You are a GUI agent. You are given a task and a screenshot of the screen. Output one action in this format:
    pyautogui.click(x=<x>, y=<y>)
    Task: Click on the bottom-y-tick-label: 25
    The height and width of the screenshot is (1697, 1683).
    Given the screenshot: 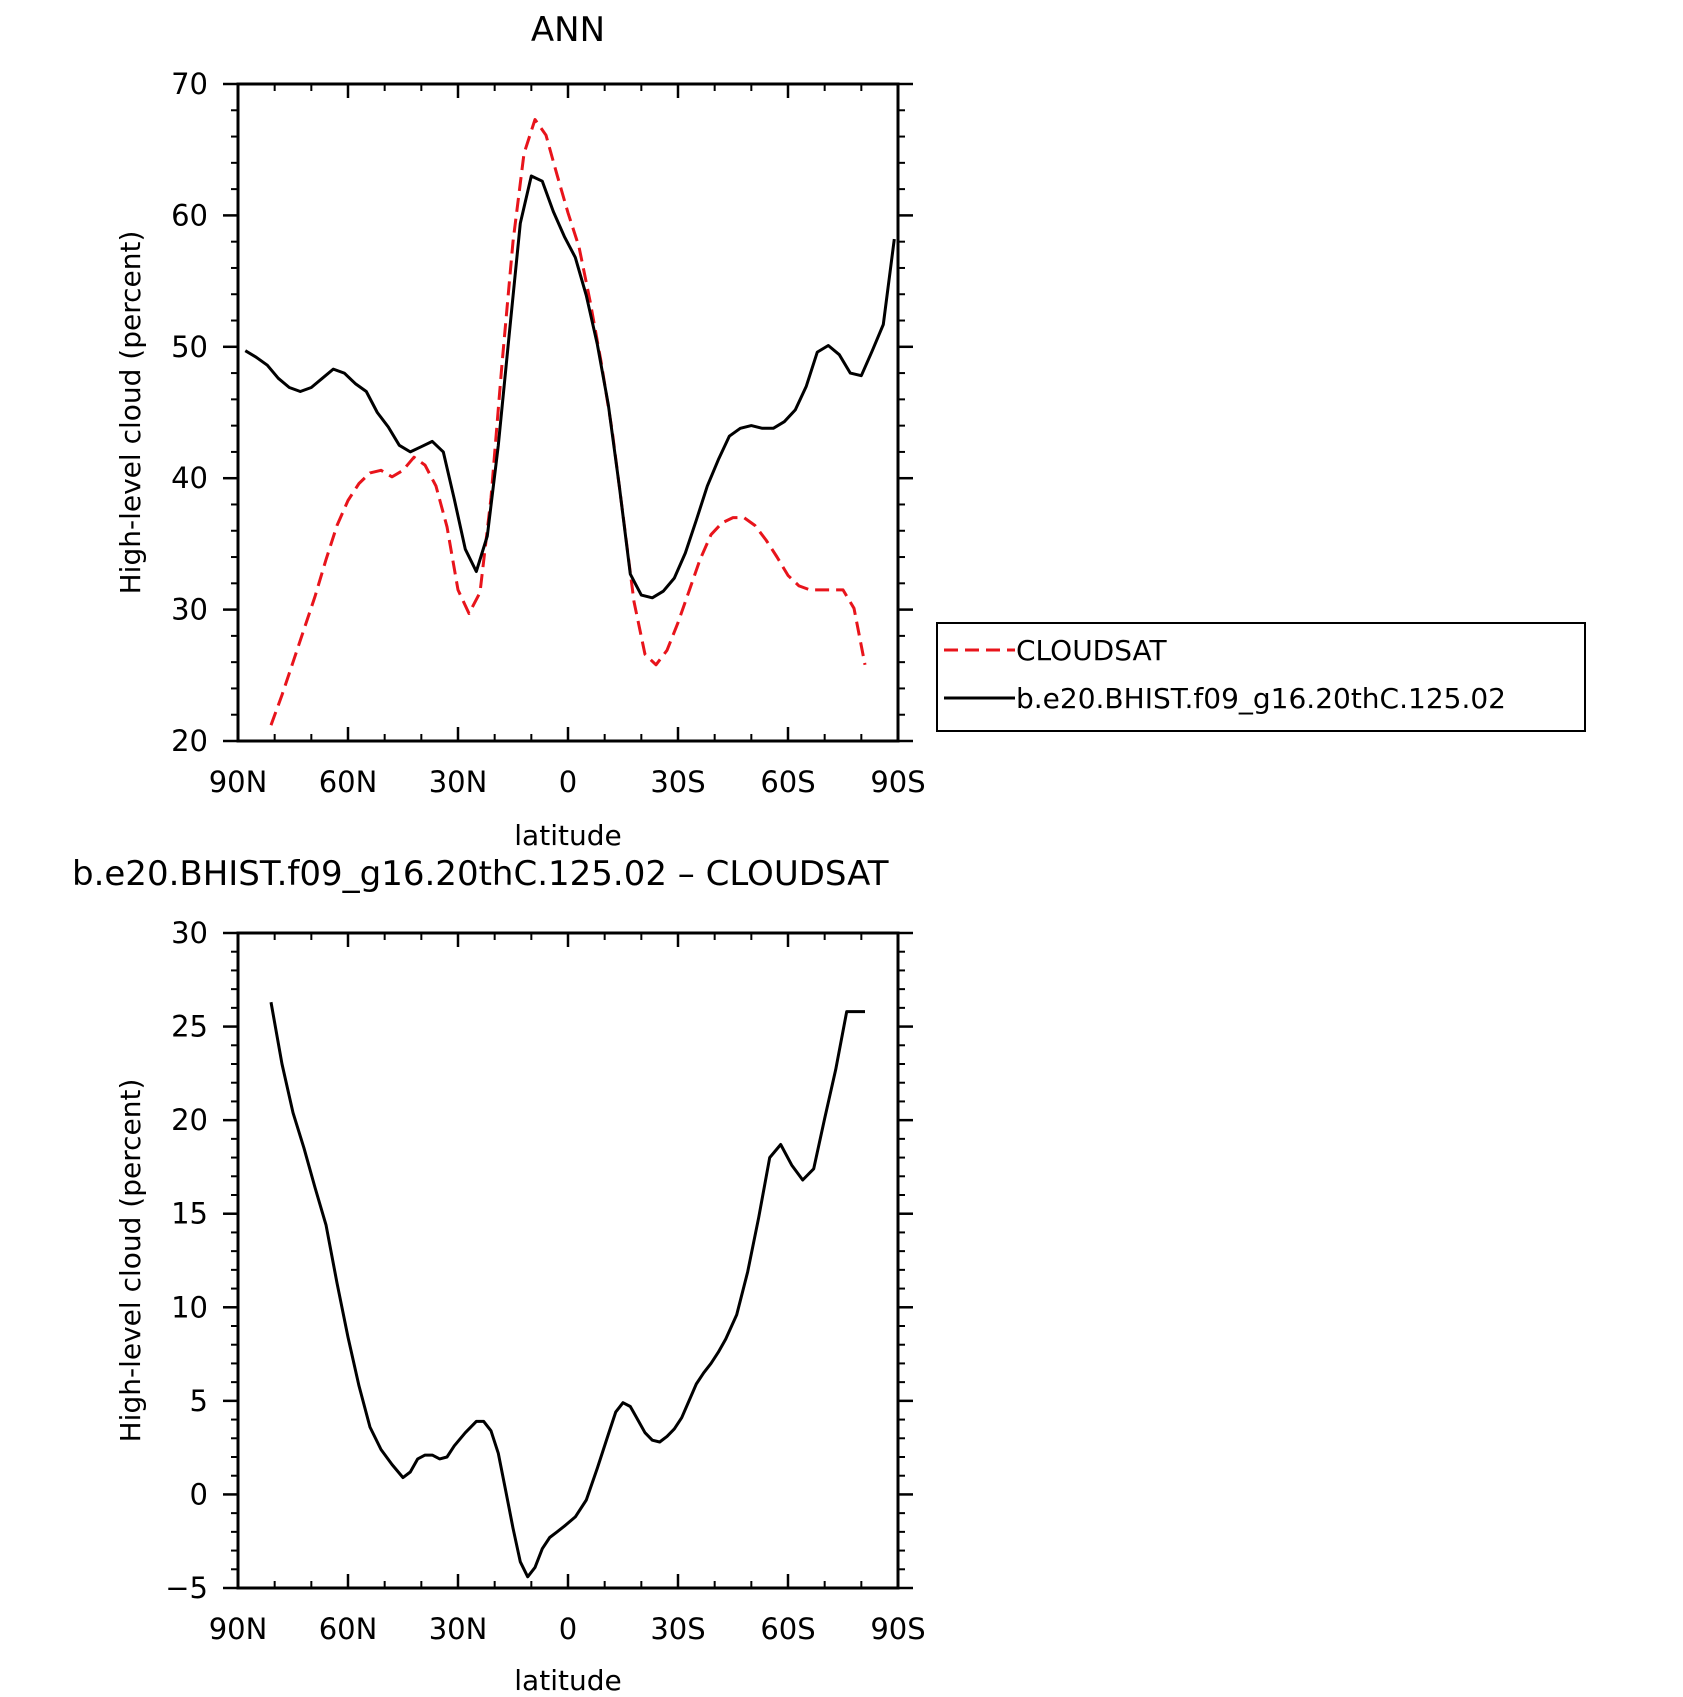 What is the action you would take?
    pyautogui.click(x=189, y=1027)
    